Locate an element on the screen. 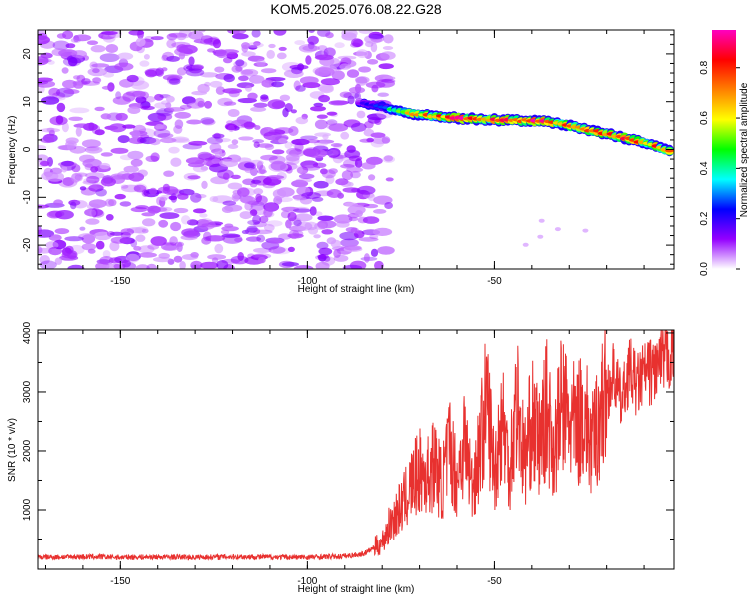 Image resolution: width=750 pixels, height=600 pixels. y-tick-label: 2000 is located at coordinates (27, 450).